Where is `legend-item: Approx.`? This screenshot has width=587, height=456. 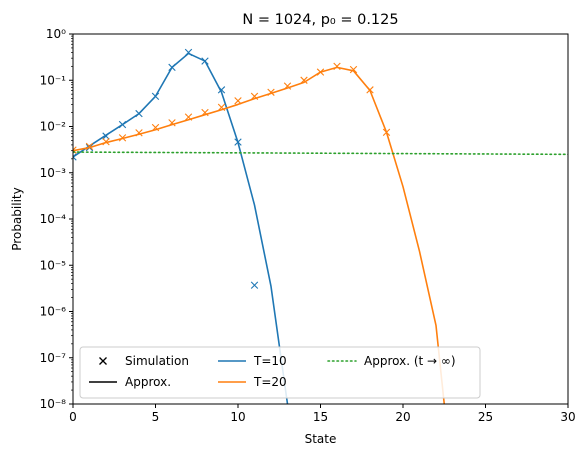 legend-item: Approx. is located at coordinates (130, 382).